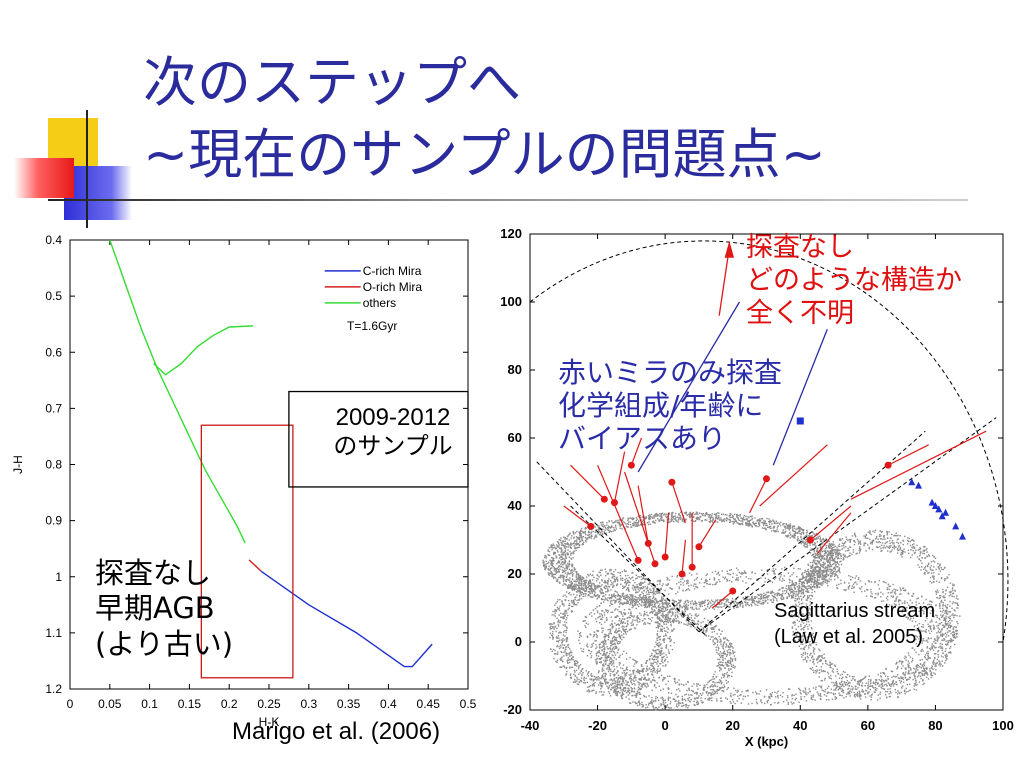 The width and height of the screenshot is (1024, 768). I want to click on velocity-arrow-head, so click(729, 249).